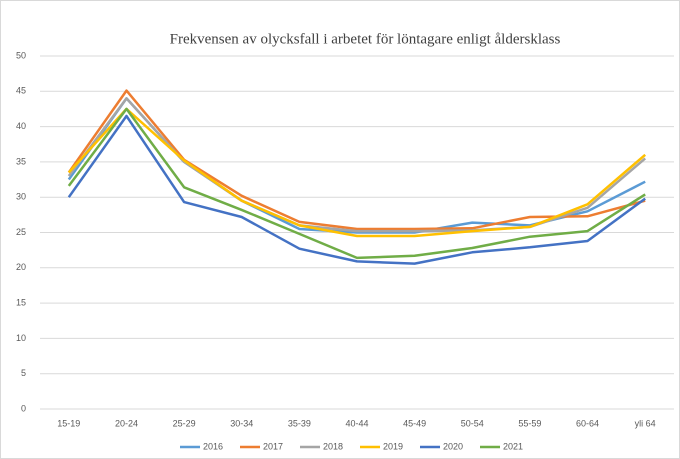 This screenshot has height=459, width=680. Describe the element at coordinates (184, 423) in the screenshot. I see `x-tick-label: 25-29` at that location.